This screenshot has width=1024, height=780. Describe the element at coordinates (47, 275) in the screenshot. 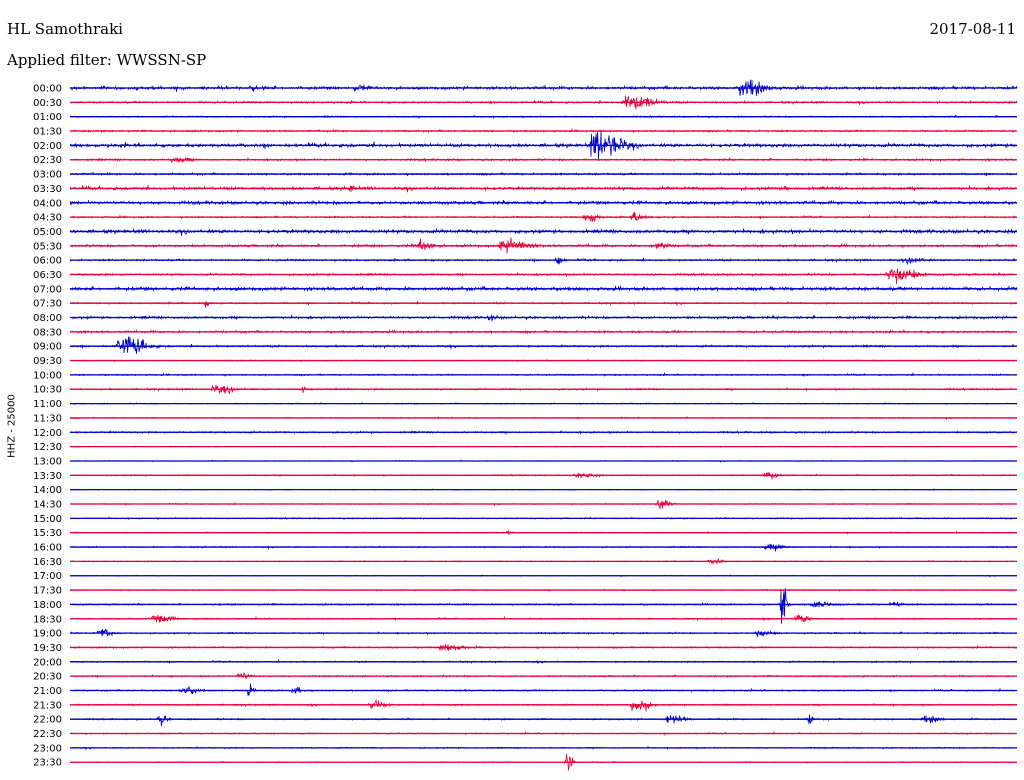

I see `row-time-label: 06:30` at that location.